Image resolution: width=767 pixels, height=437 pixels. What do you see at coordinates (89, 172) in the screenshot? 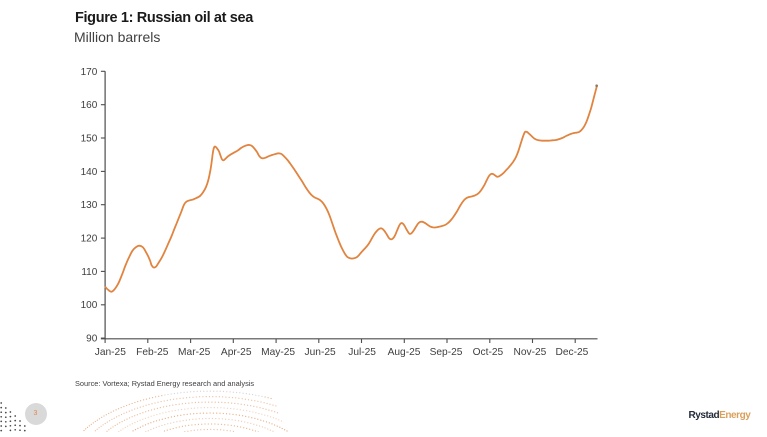
I see `svg-text: 140` at bounding box center [89, 172].